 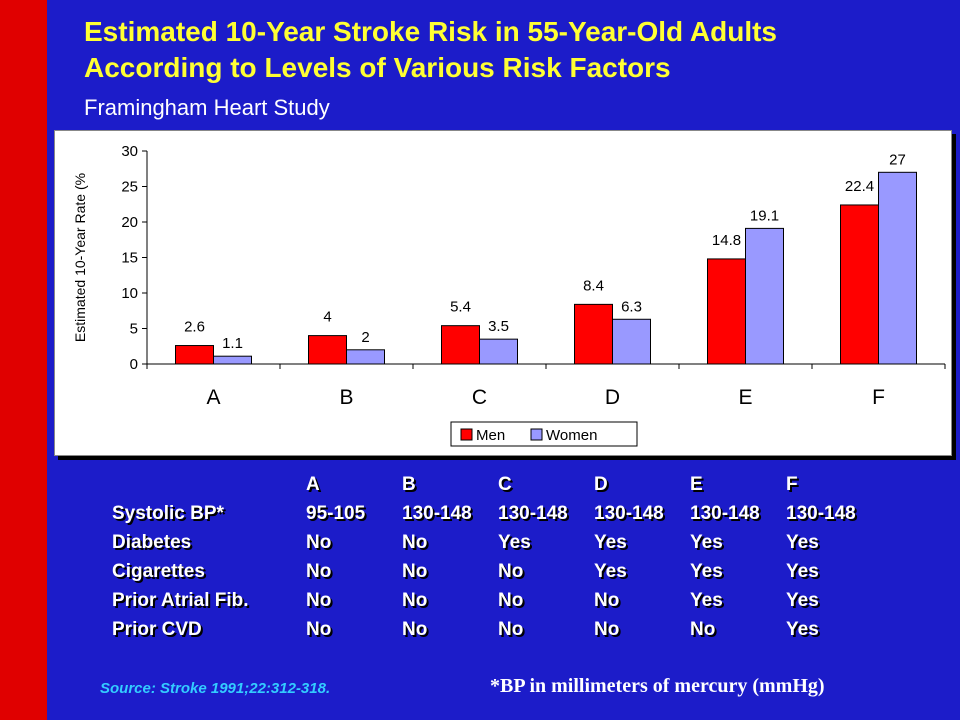 I want to click on data-label: 1.1, so click(x=232, y=343).